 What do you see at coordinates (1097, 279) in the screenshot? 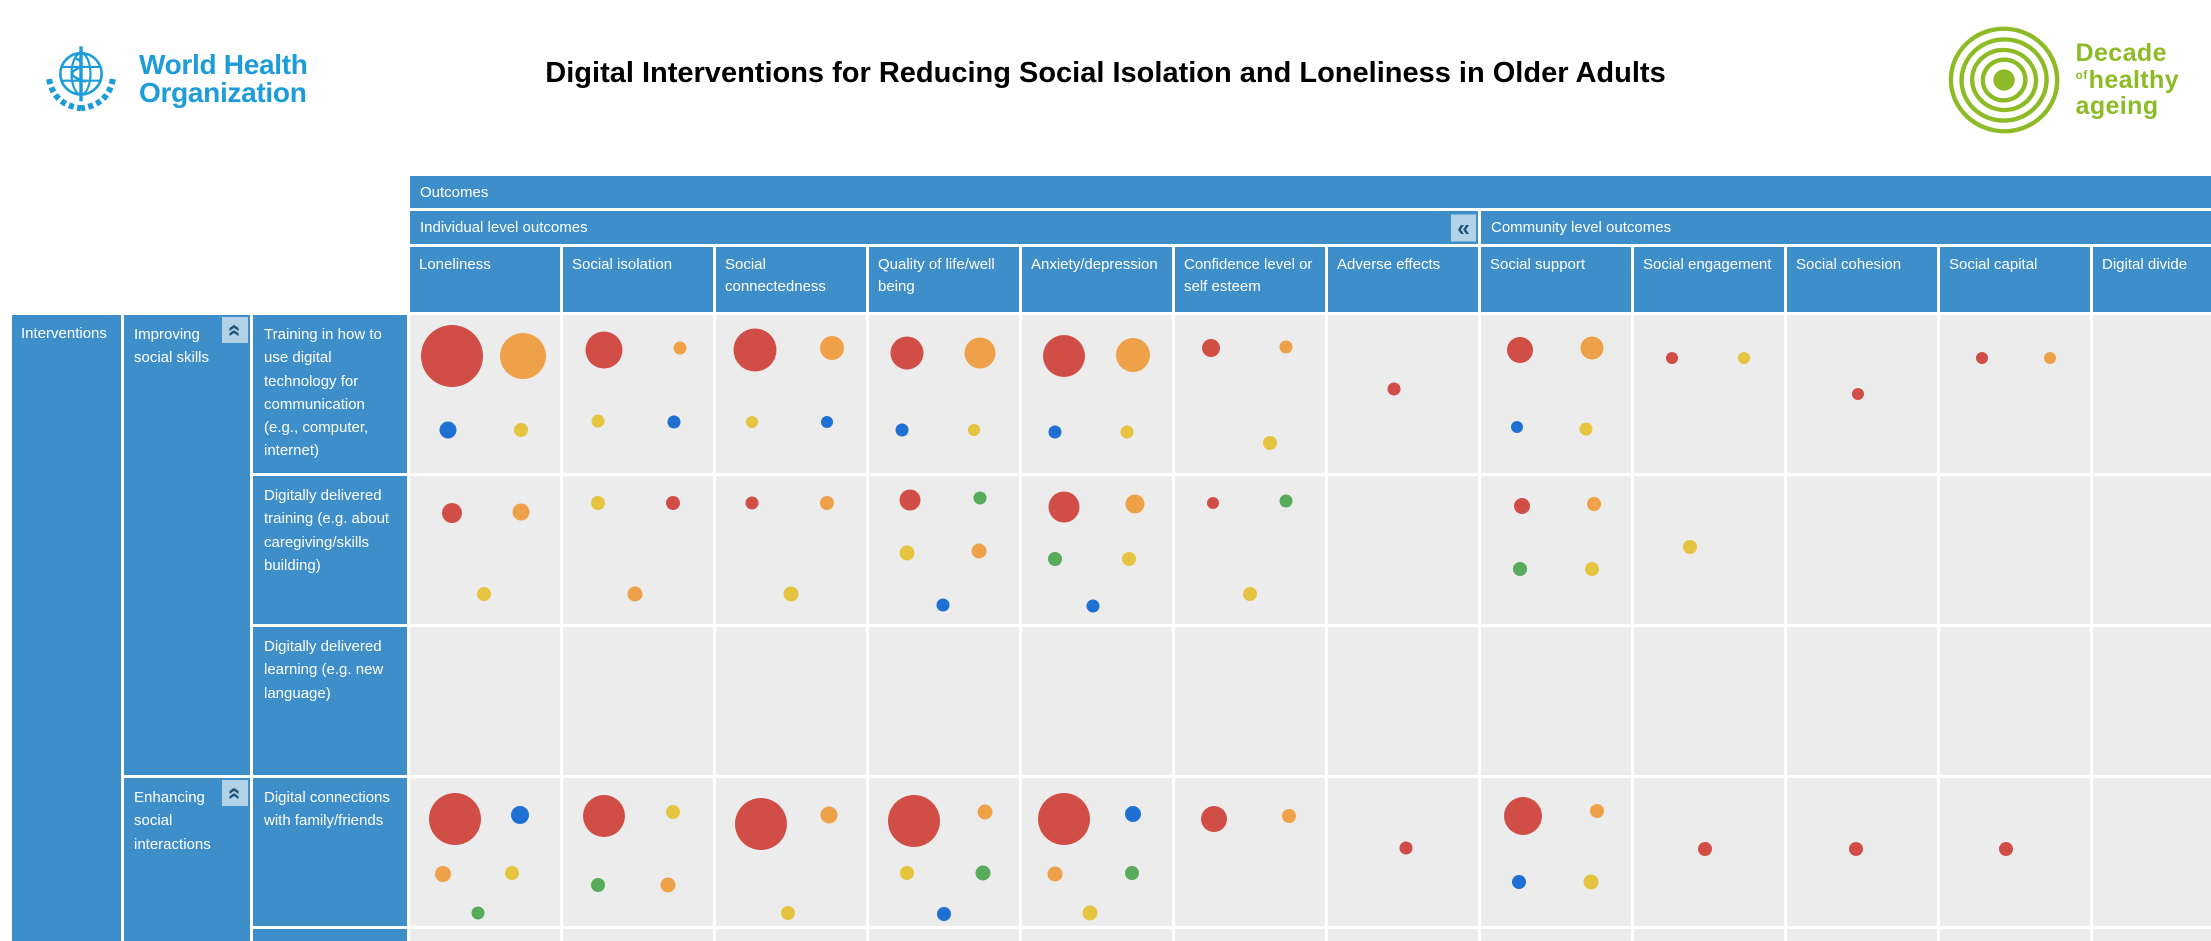
I see `column-header: Anxiety/depression` at bounding box center [1097, 279].